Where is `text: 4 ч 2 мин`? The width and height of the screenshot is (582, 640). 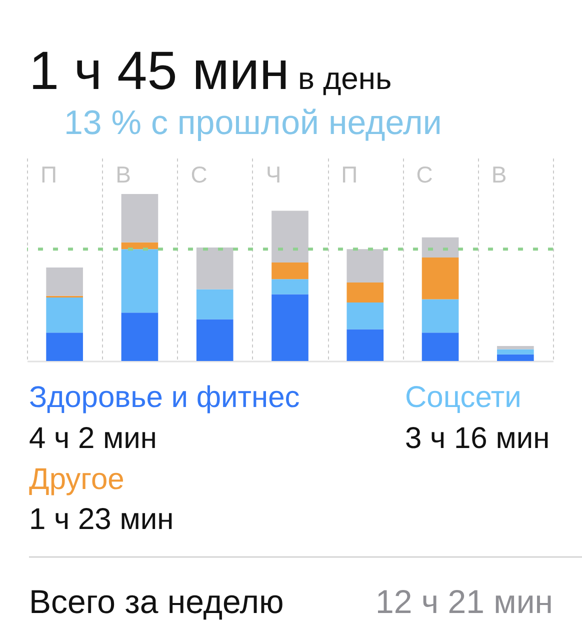
text: 4 ч 2 мин is located at coordinates (93, 438).